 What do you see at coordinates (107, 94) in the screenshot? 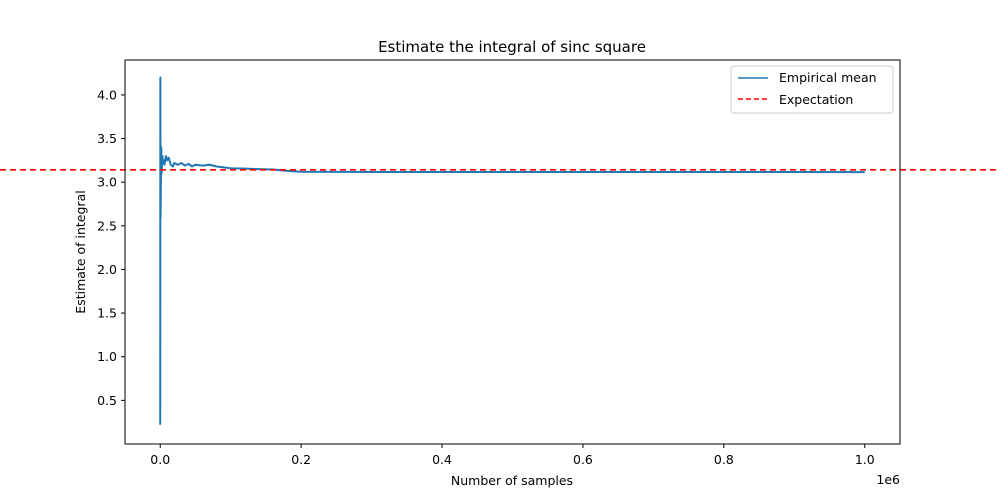
I see `y-tick-label: 4.0` at bounding box center [107, 94].